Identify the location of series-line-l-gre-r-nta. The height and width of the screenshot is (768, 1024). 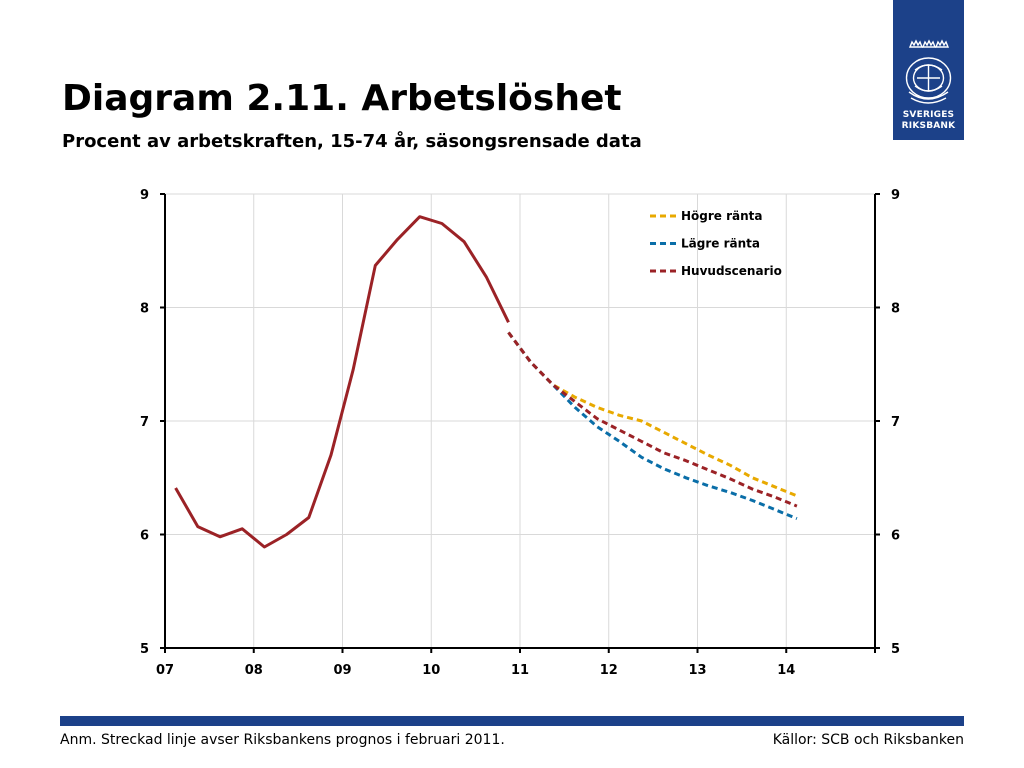
(652, 425).